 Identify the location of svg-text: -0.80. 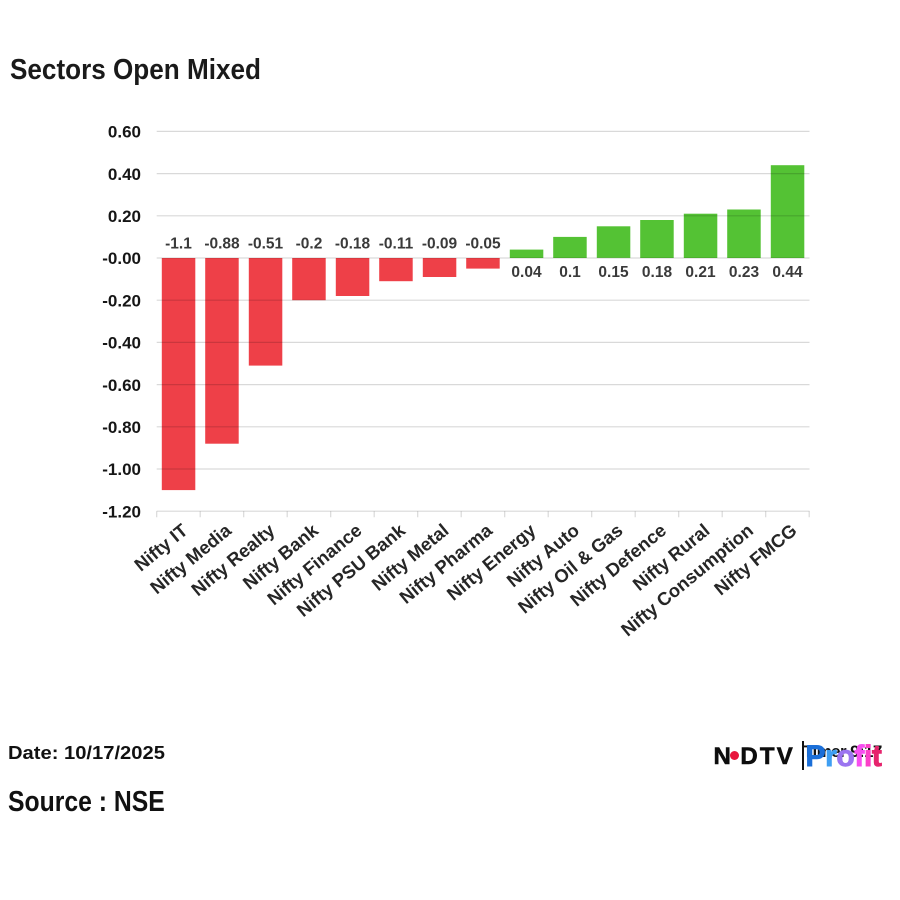
(121, 427).